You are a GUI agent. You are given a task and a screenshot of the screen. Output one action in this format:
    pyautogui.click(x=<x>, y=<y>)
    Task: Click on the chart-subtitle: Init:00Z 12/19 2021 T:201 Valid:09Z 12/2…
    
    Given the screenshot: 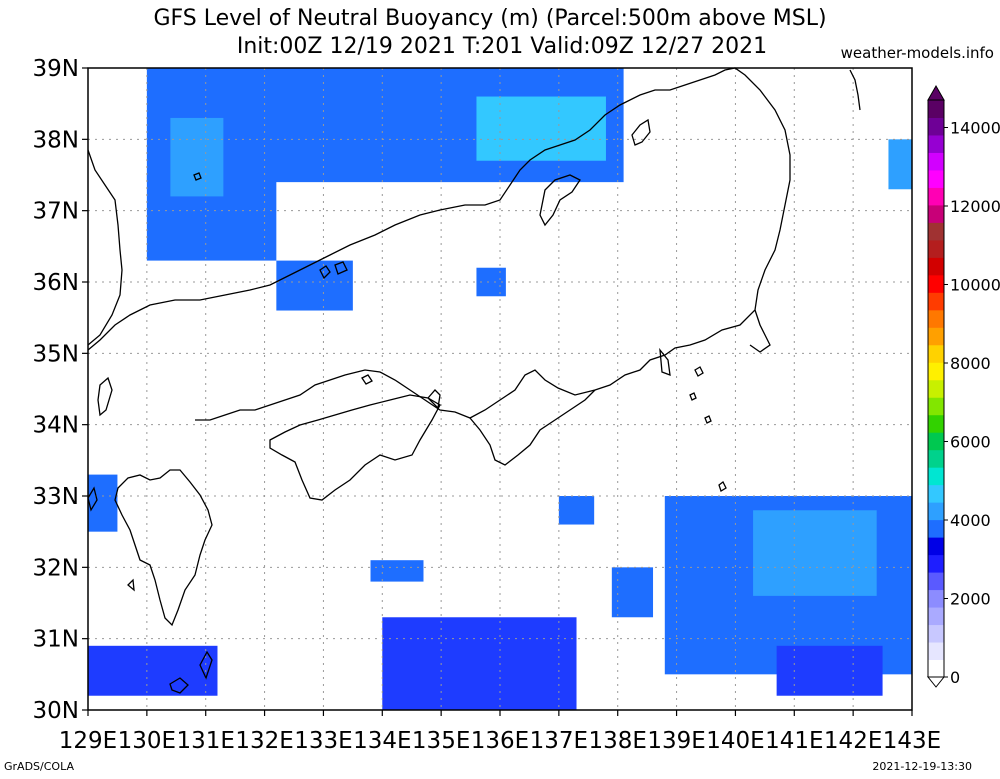 What is the action you would take?
    pyautogui.click(x=502, y=46)
    